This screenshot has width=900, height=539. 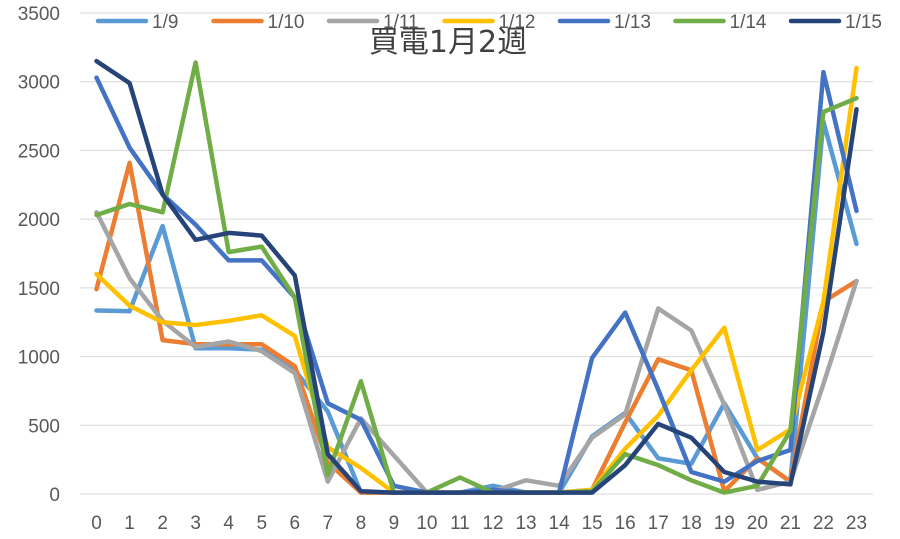 I want to click on y-tick-label: 1500, so click(x=39, y=289).